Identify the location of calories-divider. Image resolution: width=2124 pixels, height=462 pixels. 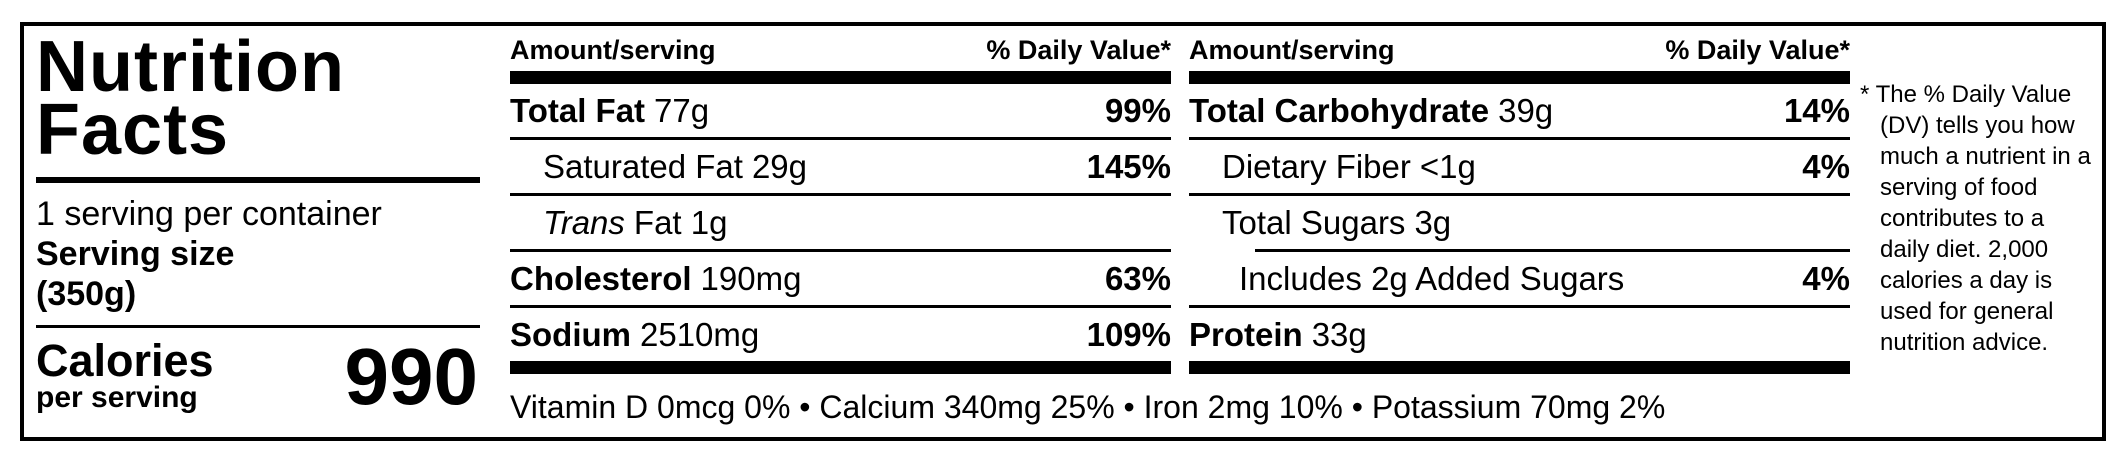
(258, 326).